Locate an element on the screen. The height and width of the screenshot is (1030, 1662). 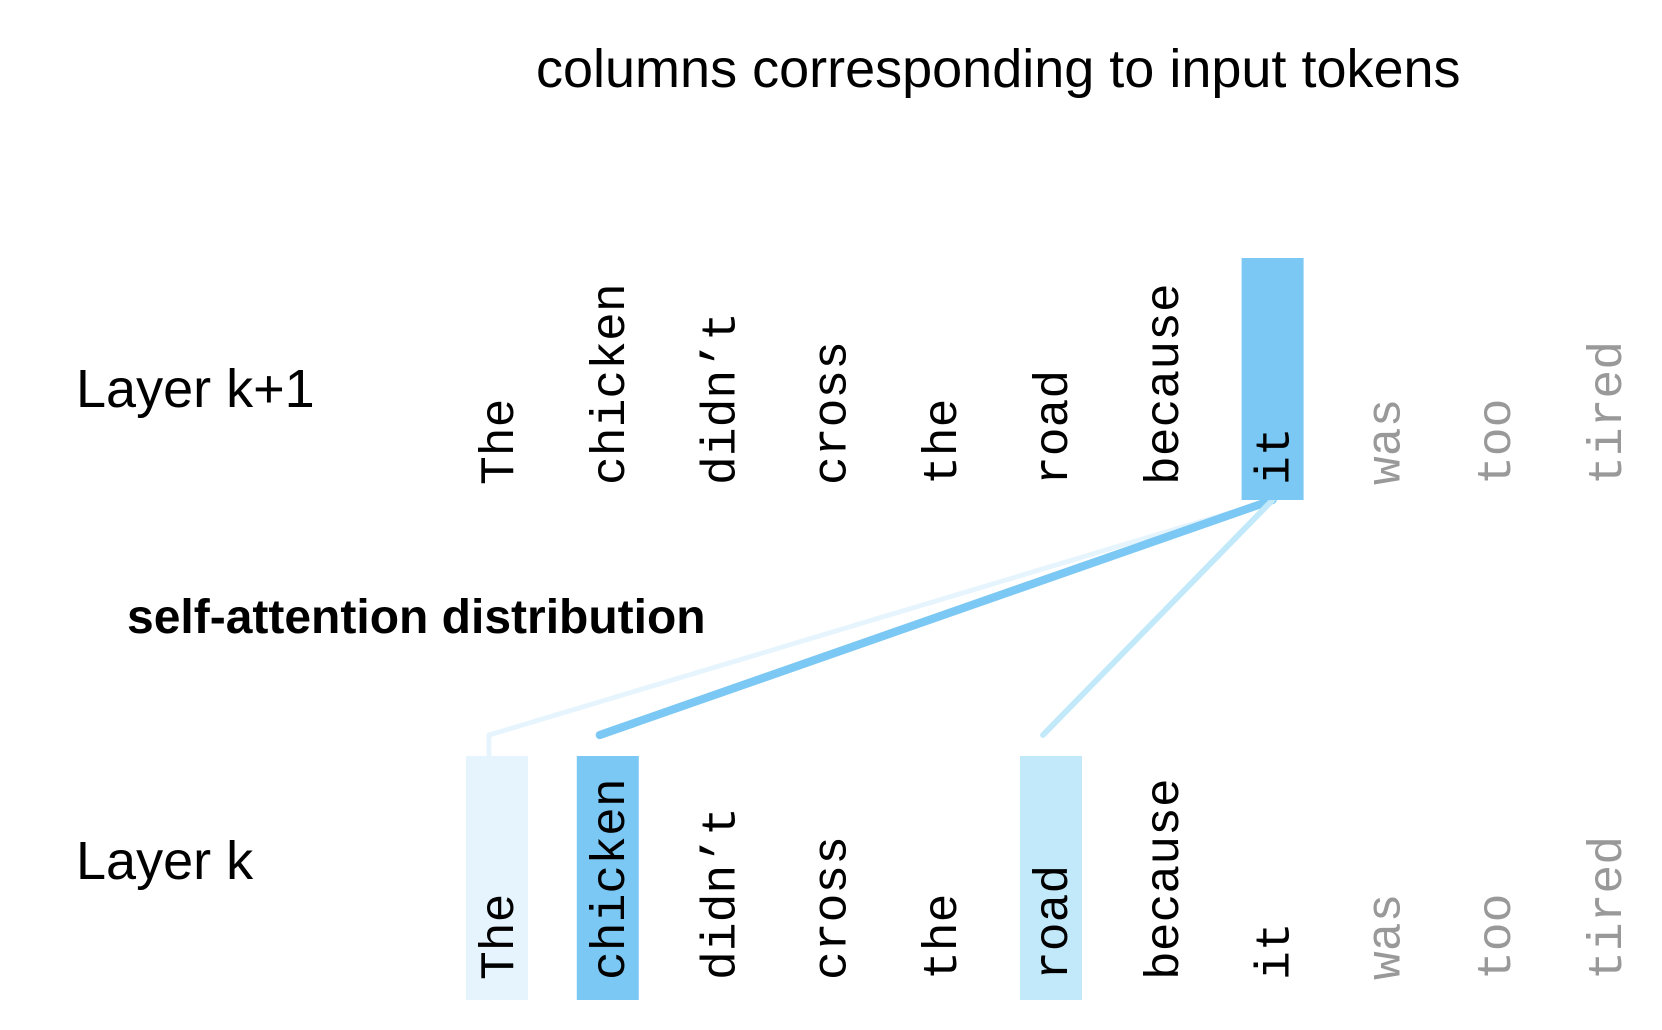
upper-token-2: didn’t is located at coordinates (723, 398).